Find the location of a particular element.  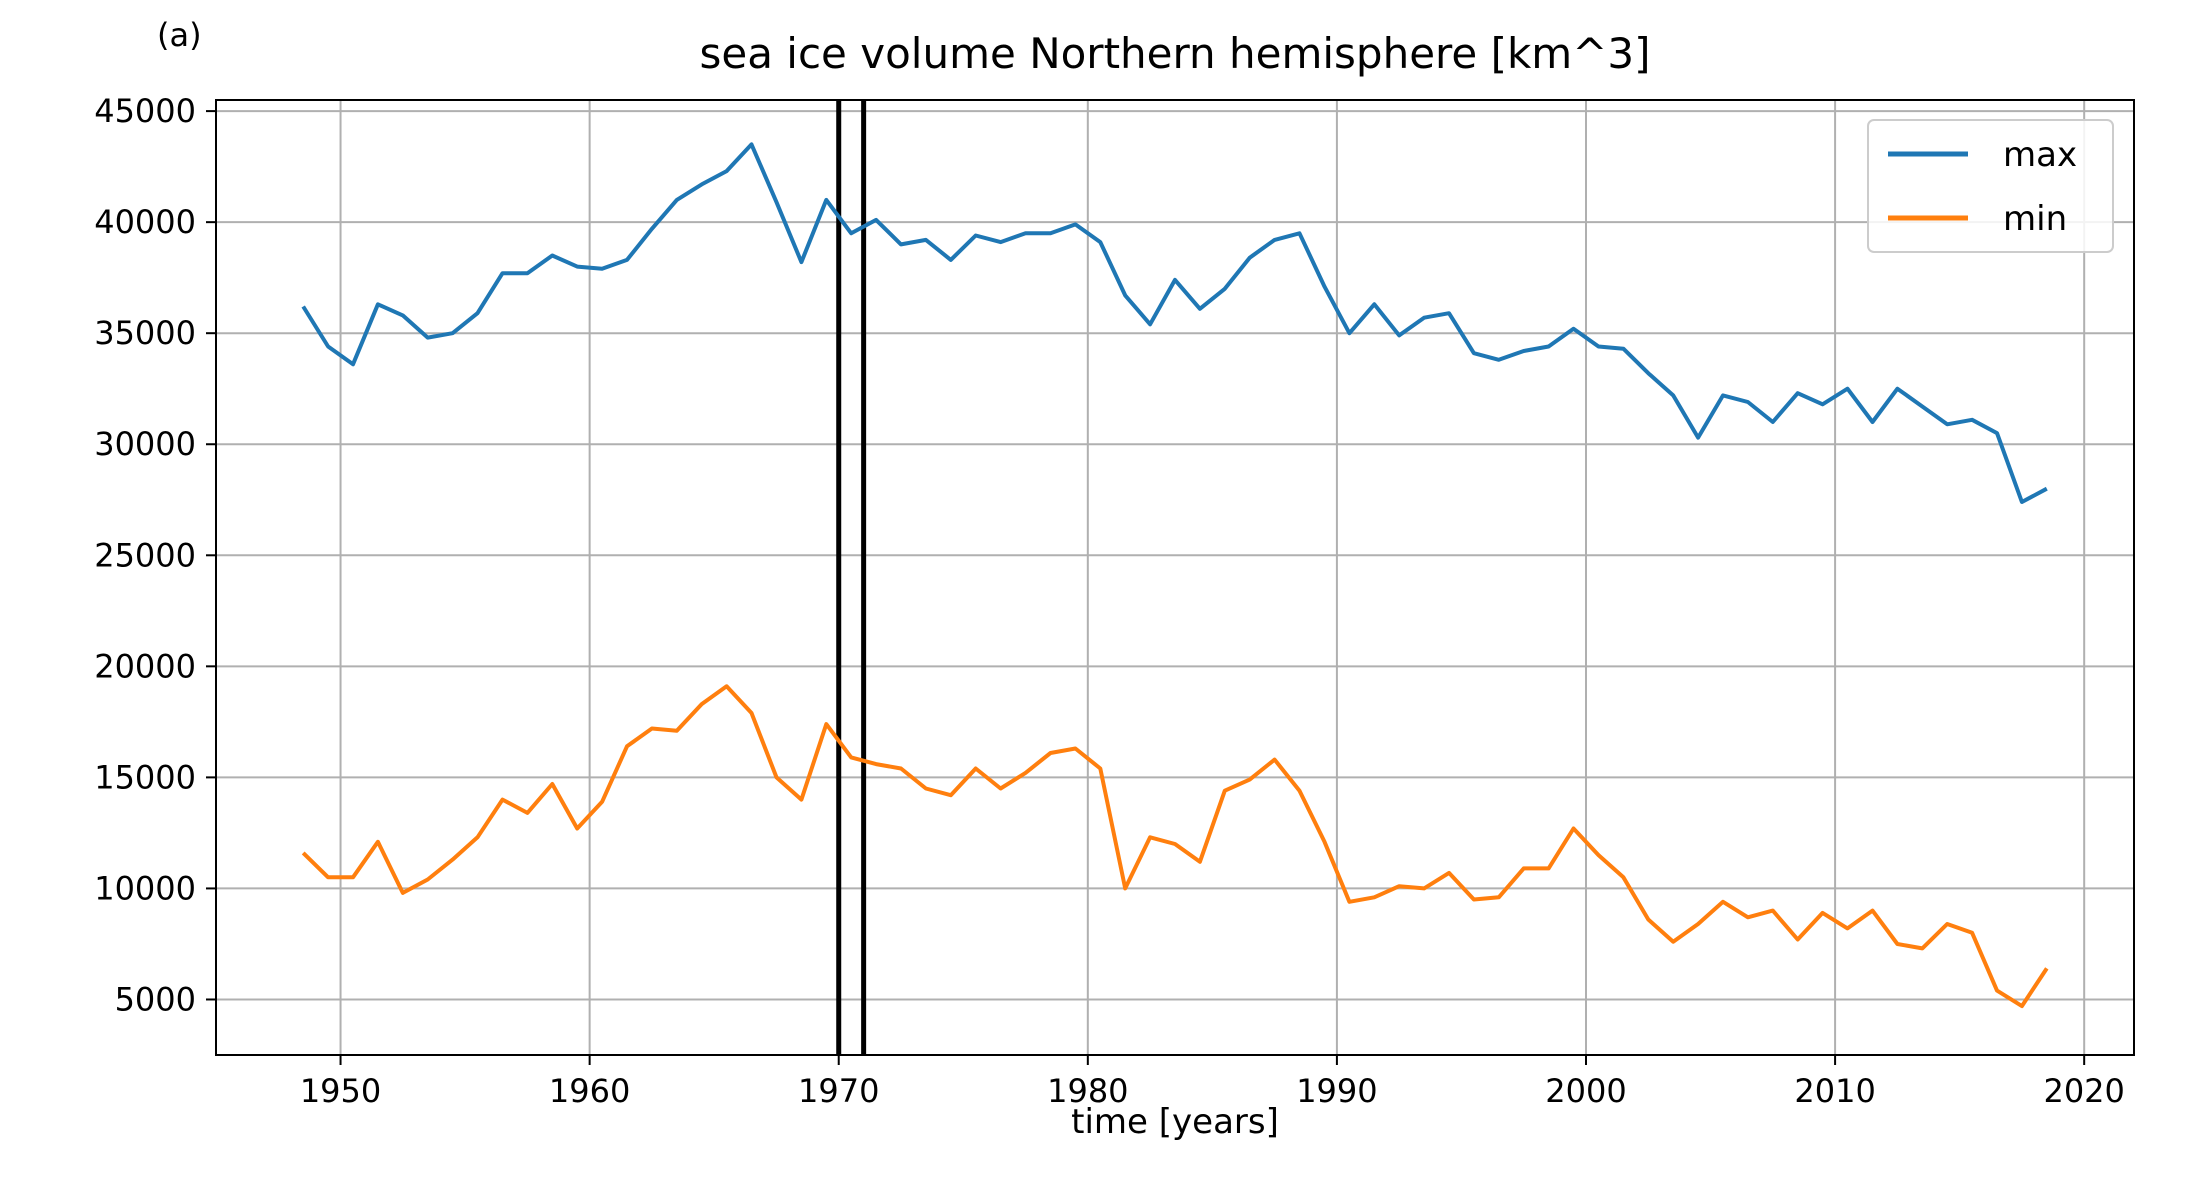

x-axis-label: time [years] is located at coordinates (1175, 1122).